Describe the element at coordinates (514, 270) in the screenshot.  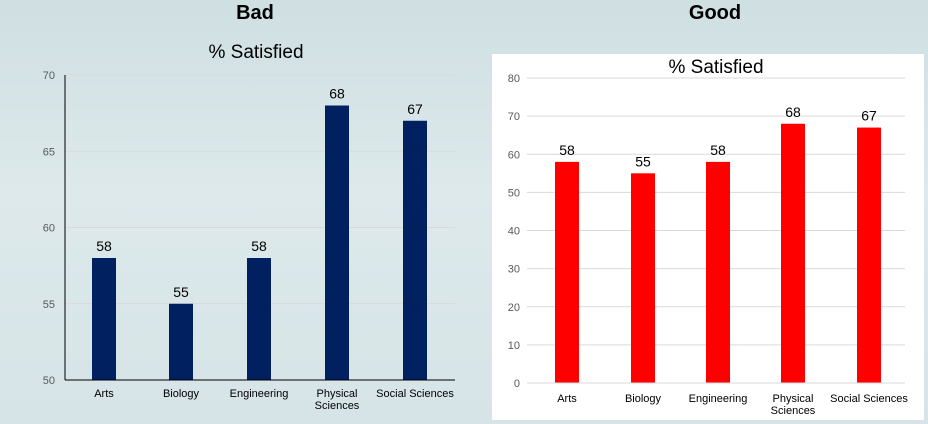
I see `y-tick-label: 30` at that location.